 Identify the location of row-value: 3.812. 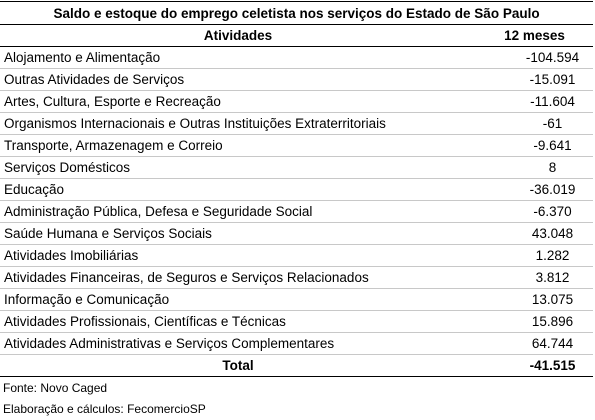
(535, 277).